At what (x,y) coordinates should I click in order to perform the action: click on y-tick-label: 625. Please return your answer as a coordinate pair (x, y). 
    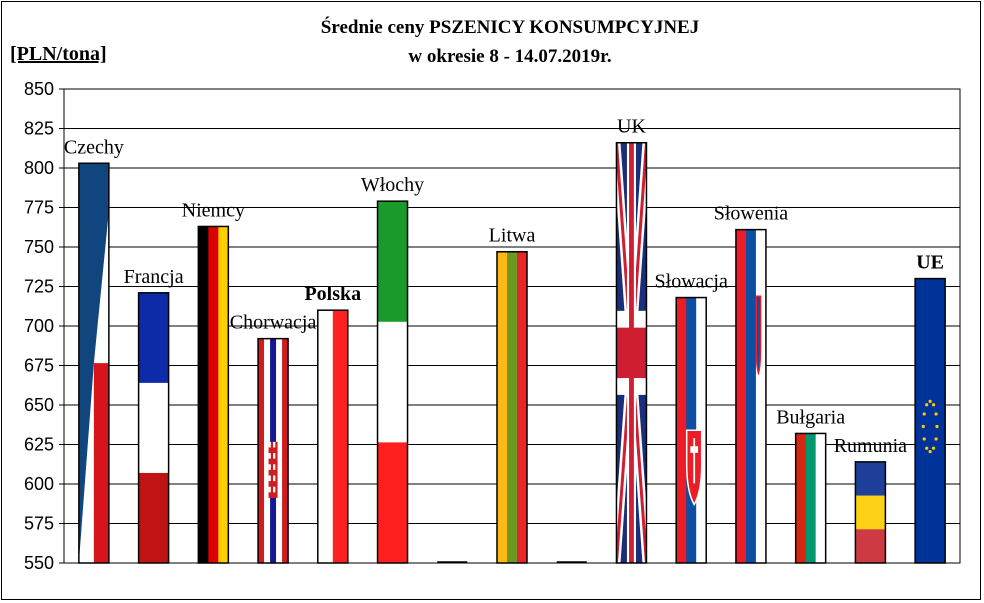
    Looking at the image, I should click on (39, 445).